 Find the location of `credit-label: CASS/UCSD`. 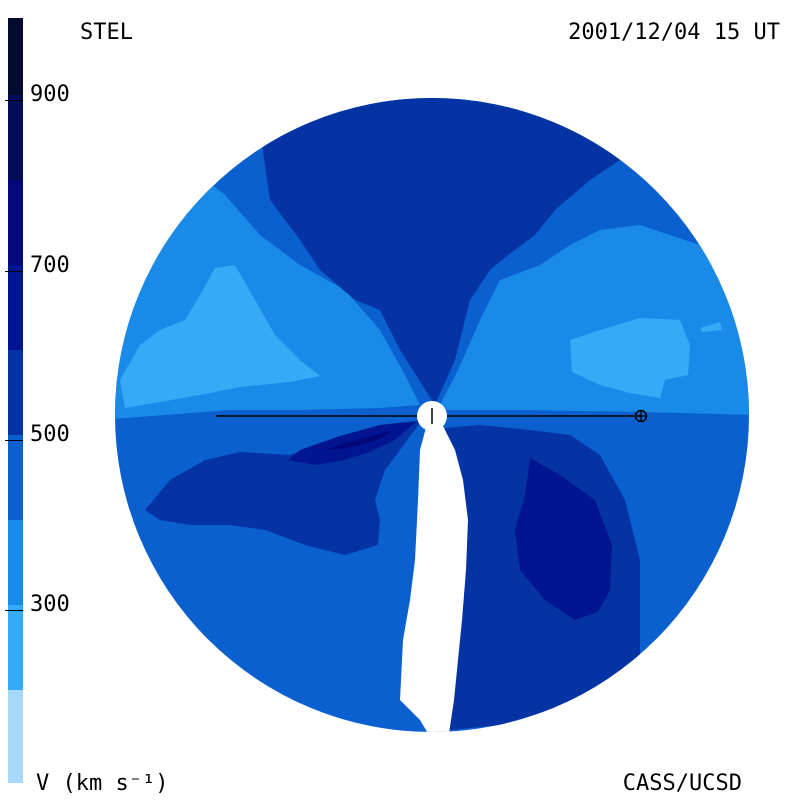

credit-label: CASS/UCSD is located at coordinates (682, 783).